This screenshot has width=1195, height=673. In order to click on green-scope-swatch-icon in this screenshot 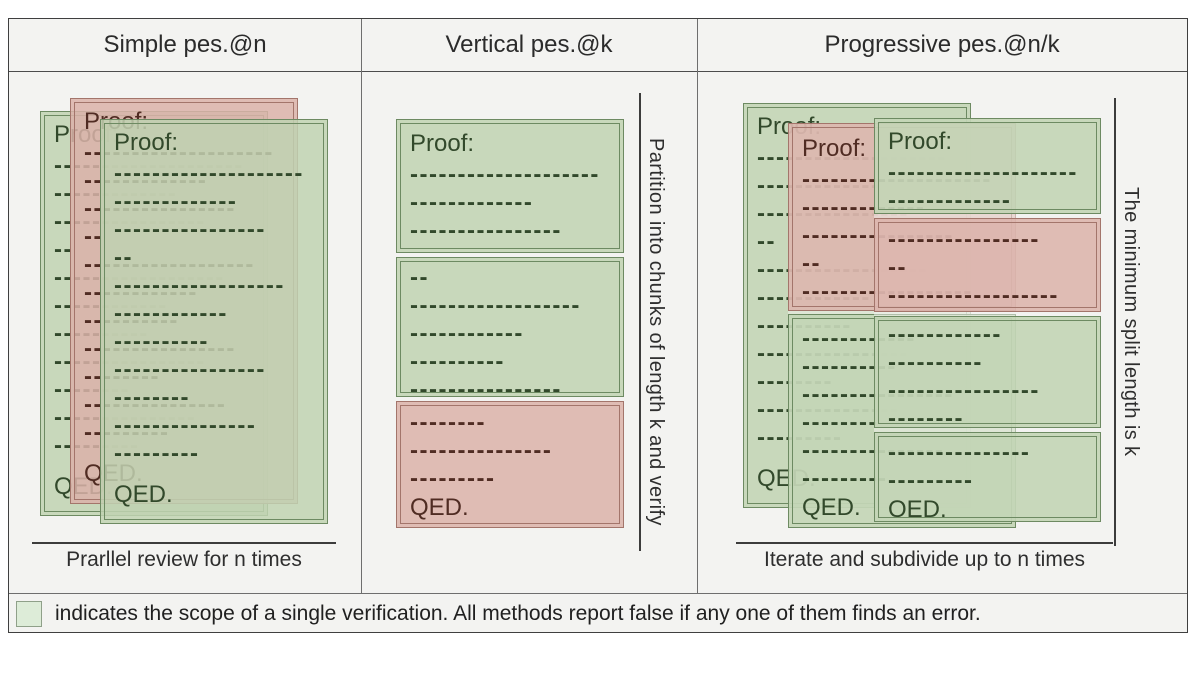, I will do `click(29, 613)`.